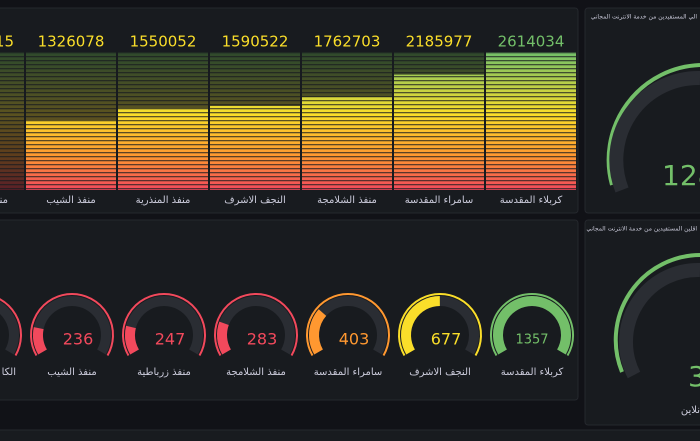 Image resolution: width=700 pixels, height=441 pixels. I want to click on bar-value: 2185977, so click(439, 42).